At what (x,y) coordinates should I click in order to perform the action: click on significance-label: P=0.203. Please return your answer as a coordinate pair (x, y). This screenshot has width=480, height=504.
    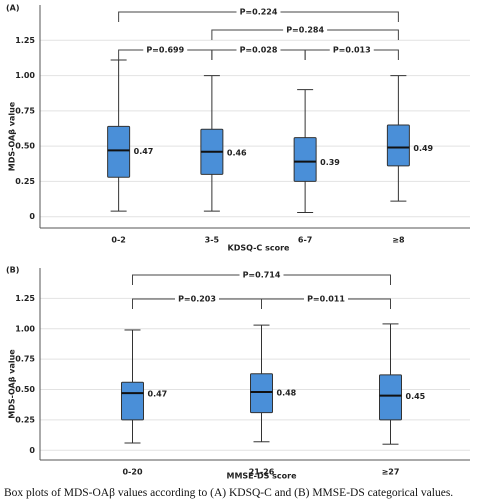
    Looking at the image, I should click on (197, 299).